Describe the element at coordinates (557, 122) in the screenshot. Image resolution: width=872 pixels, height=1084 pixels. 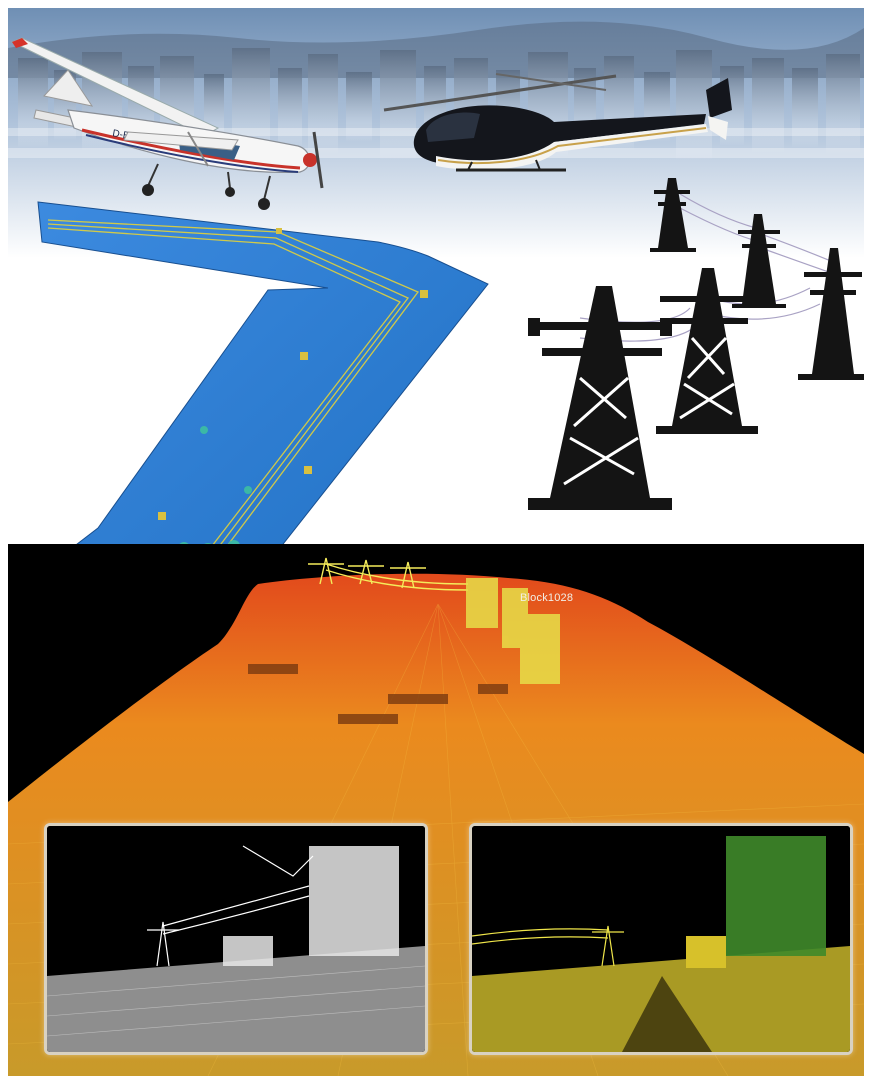
I see `helicopter-icon` at that location.